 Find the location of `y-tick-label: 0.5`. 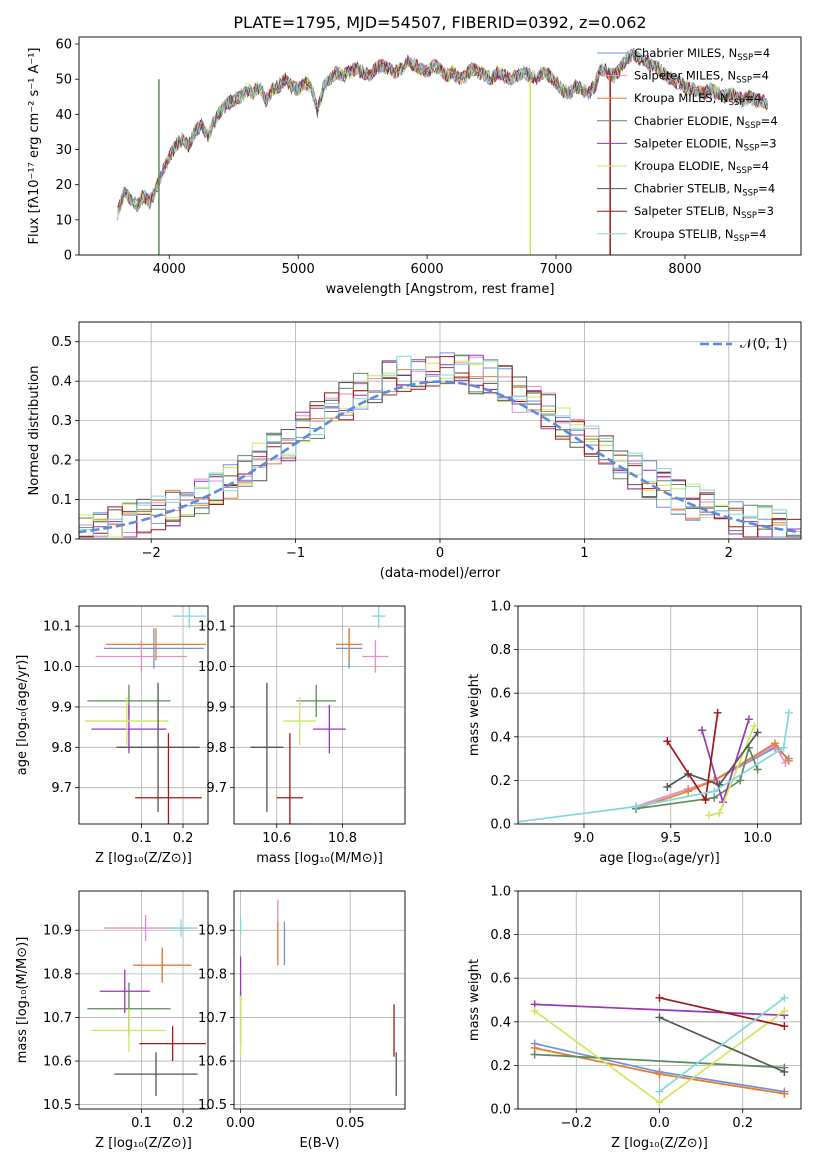

y-tick-label: 0.5 is located at coordinates (61, 342).